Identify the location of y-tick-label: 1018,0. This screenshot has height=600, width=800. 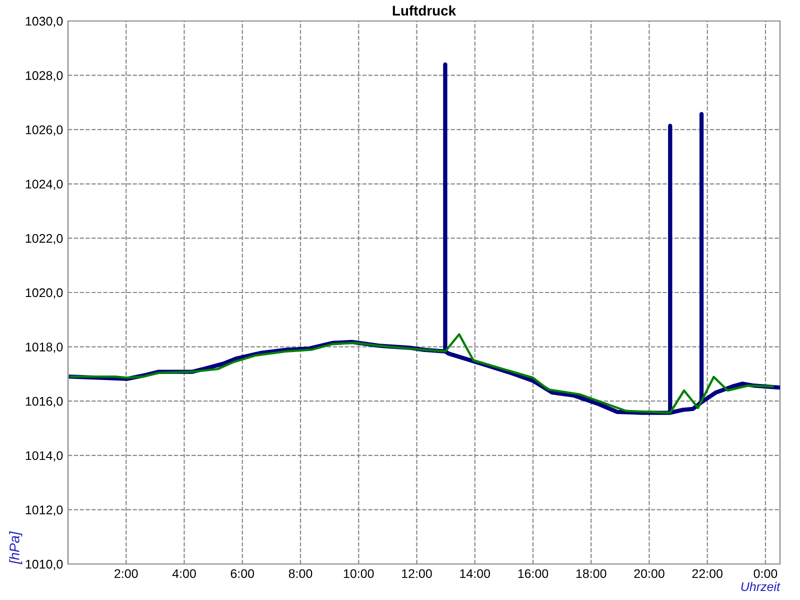
(44, 347).